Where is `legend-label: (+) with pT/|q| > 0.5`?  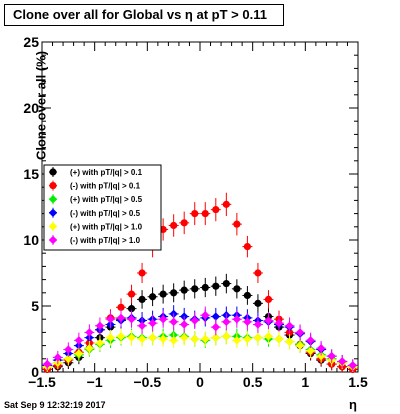 legend-label: (+) with pT/|q| > 0.5 is located at coordinates (106, 199).